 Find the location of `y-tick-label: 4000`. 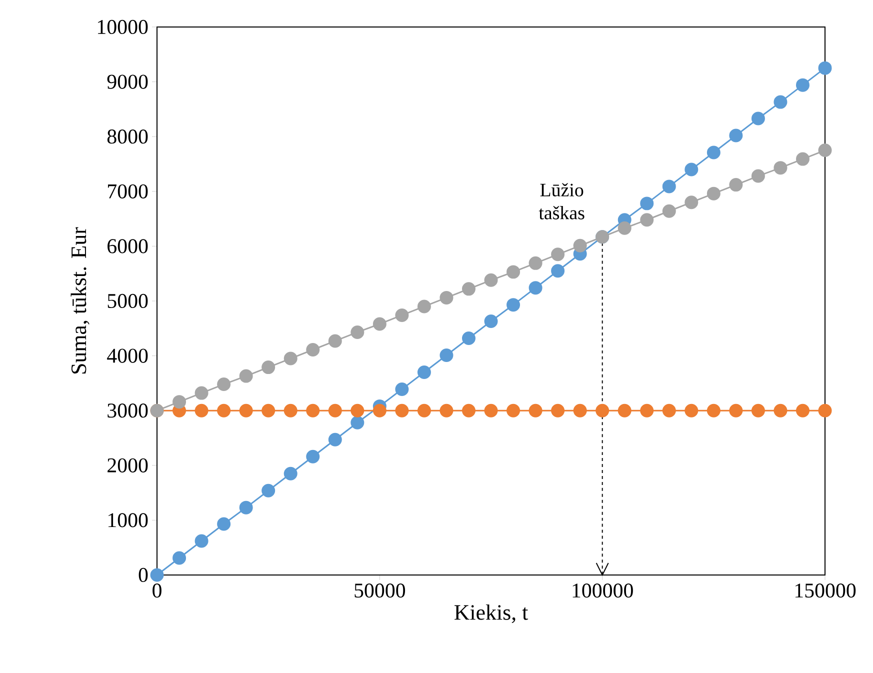

y-tick-label: 4000 is located at coordinates (127, 355).